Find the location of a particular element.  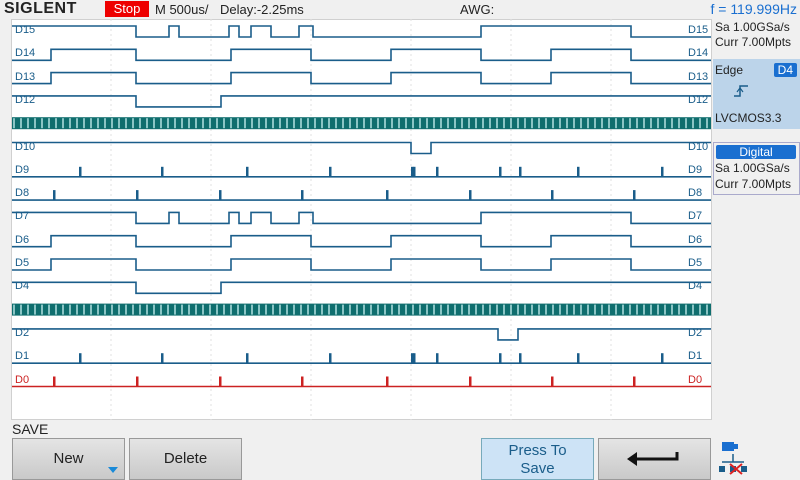

trigger-source: D4 is located at coordinates (785, 70).